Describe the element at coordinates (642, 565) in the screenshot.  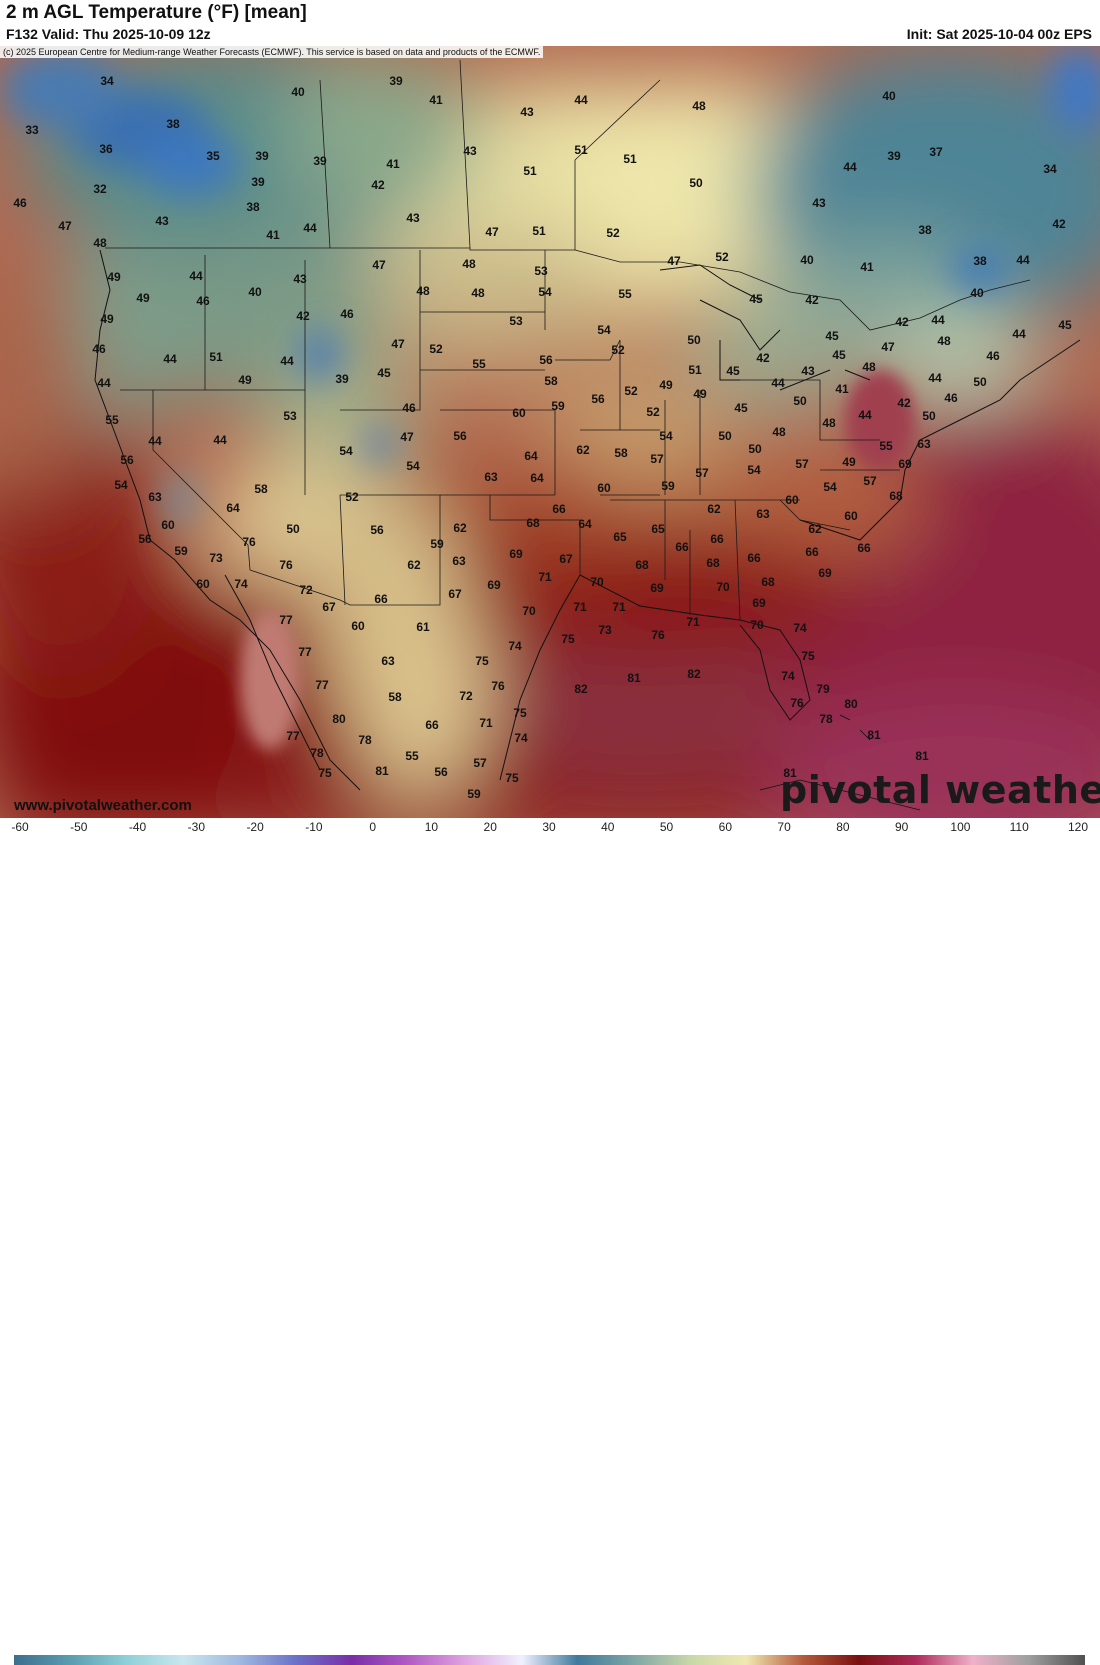
I see `temperature-label: 68` at that location.